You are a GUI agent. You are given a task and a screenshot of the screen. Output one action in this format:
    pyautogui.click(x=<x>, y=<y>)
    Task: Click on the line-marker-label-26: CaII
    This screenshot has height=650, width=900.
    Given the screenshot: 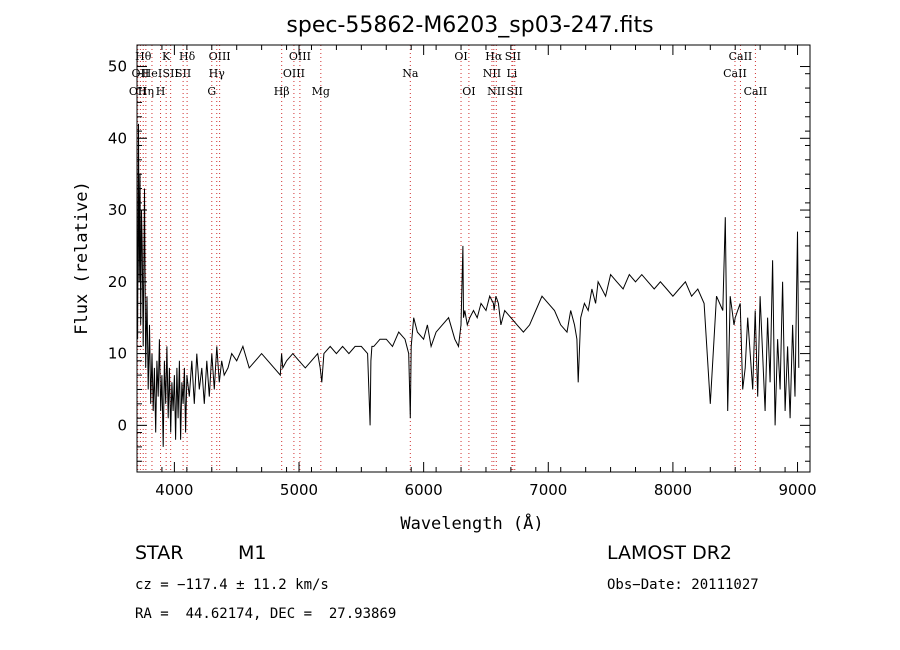 What is the action you would take?
    pyautogui.click(x=735, y=73)
    